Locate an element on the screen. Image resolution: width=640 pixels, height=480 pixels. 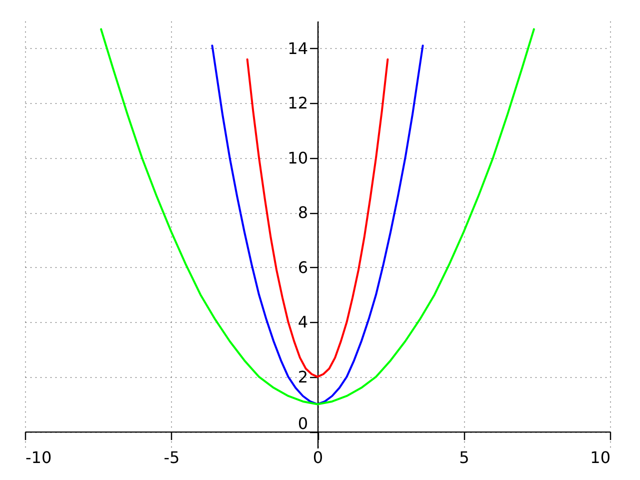
x-tick-label: 10 is located at coordinates (600, 458).